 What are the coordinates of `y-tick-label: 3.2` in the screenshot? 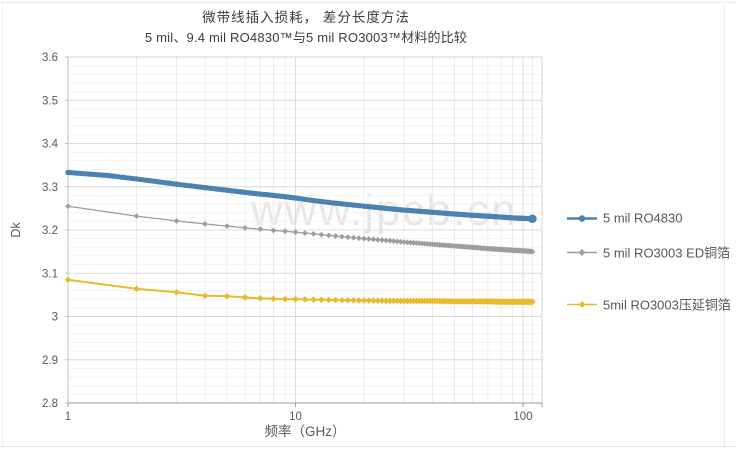 It's located at (50, 231).